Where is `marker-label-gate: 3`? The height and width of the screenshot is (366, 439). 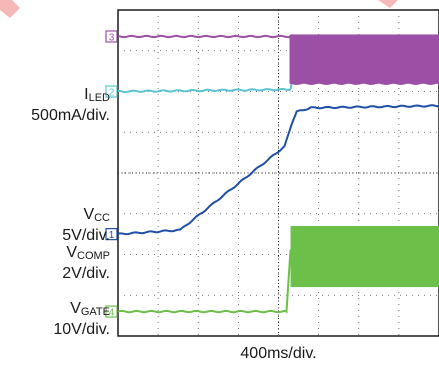
marker-label-gate: 3 is located at coordinates (112, 37).